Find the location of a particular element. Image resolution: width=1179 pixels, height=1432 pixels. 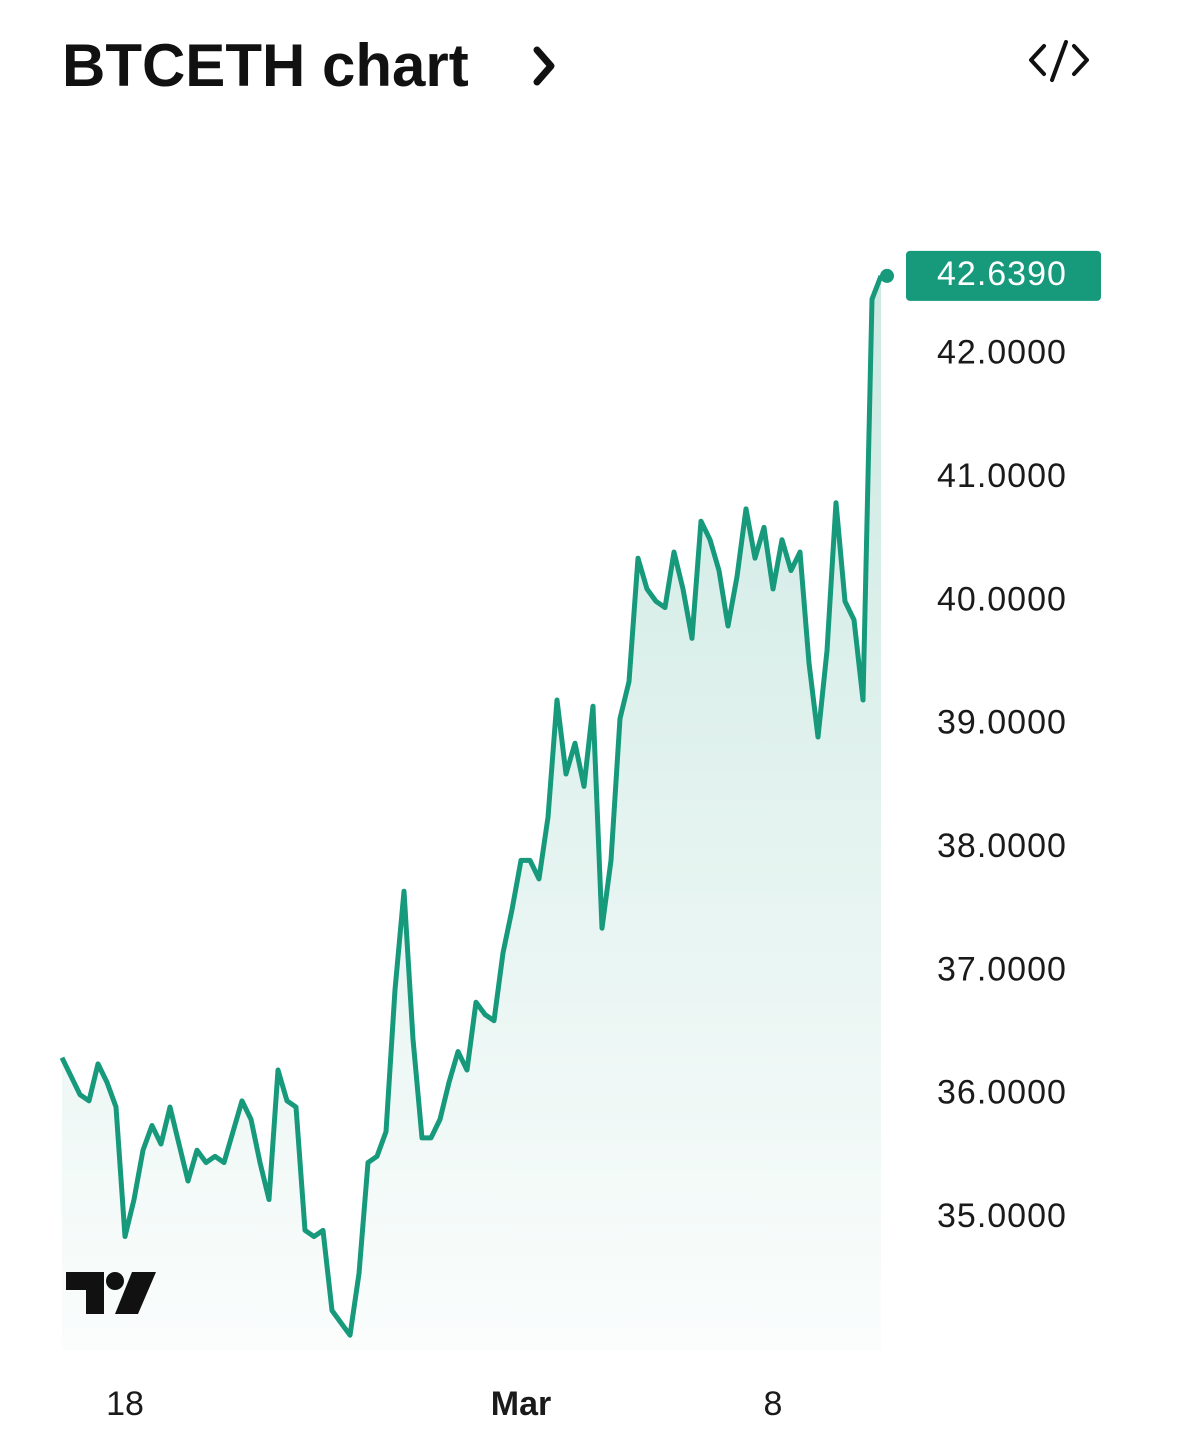

chart-title: BTCETH chart is located at coordinates (265, 65).